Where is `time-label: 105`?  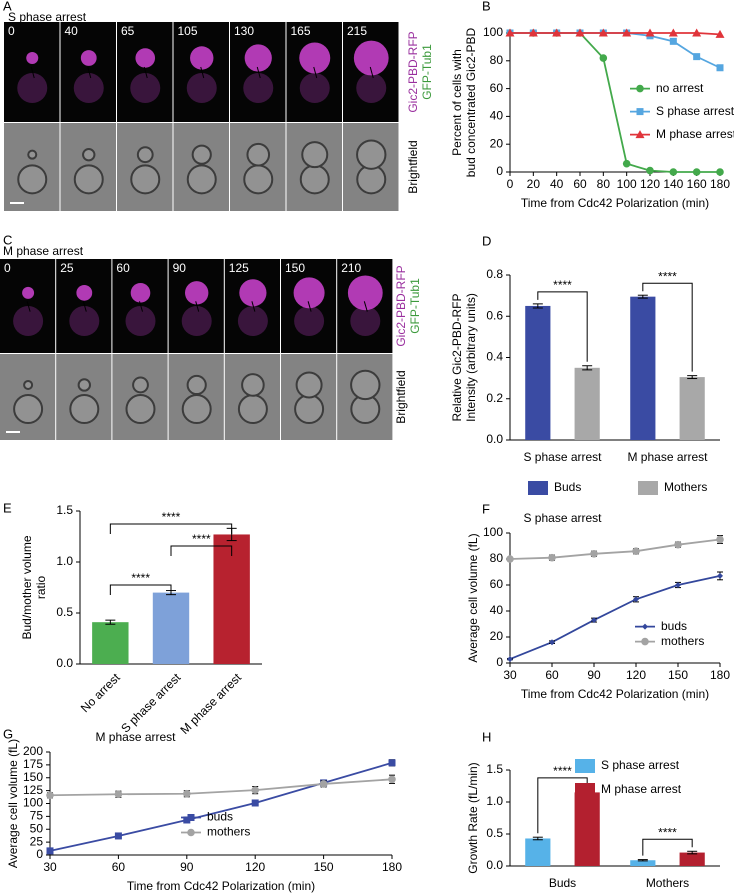
time-label: 105 is located at coordinates (188, 31).